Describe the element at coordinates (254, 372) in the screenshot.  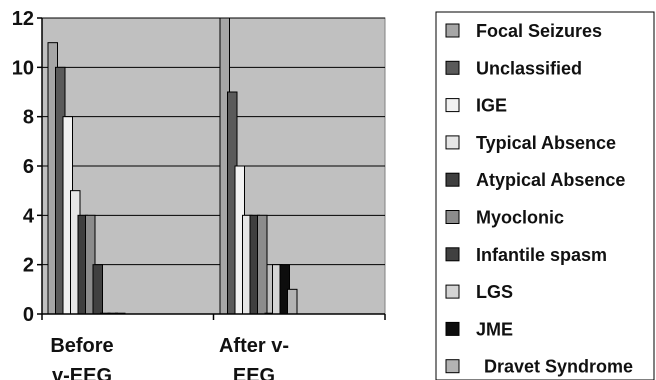
I see `x-category-label-line: EEG` at that location.